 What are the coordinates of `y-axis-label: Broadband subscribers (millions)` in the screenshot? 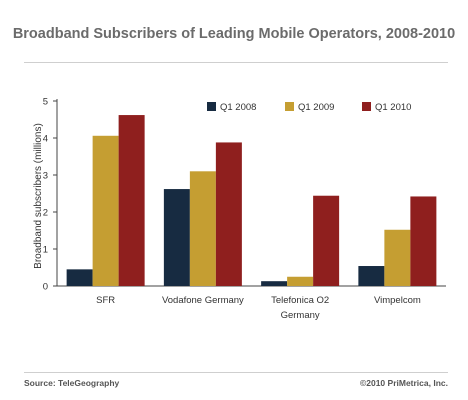 It's located at (38, 196).